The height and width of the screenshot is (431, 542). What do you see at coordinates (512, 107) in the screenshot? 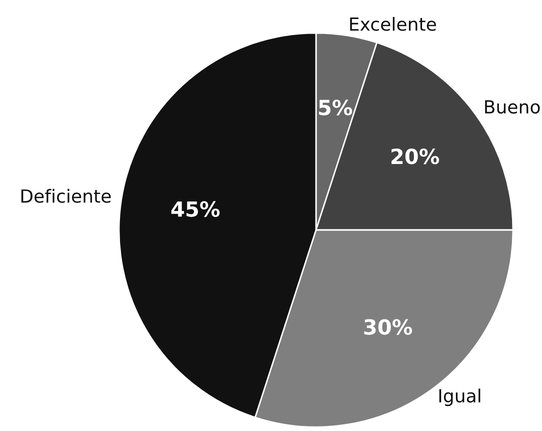
I see `slice-label: Bueno` at bounding box center [512, 107].